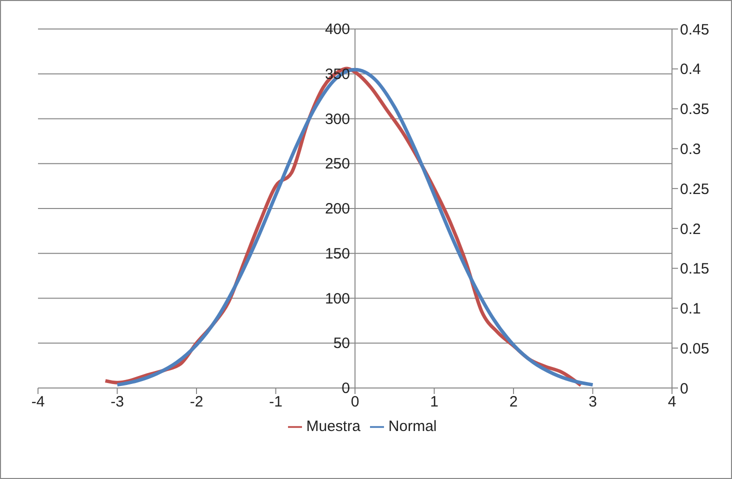 The height and width of the screenshot is (479, 732). Describe the element at coordinates (690, 69) in the screenshot. I see `y2-tick-label: 0.4` at that location.